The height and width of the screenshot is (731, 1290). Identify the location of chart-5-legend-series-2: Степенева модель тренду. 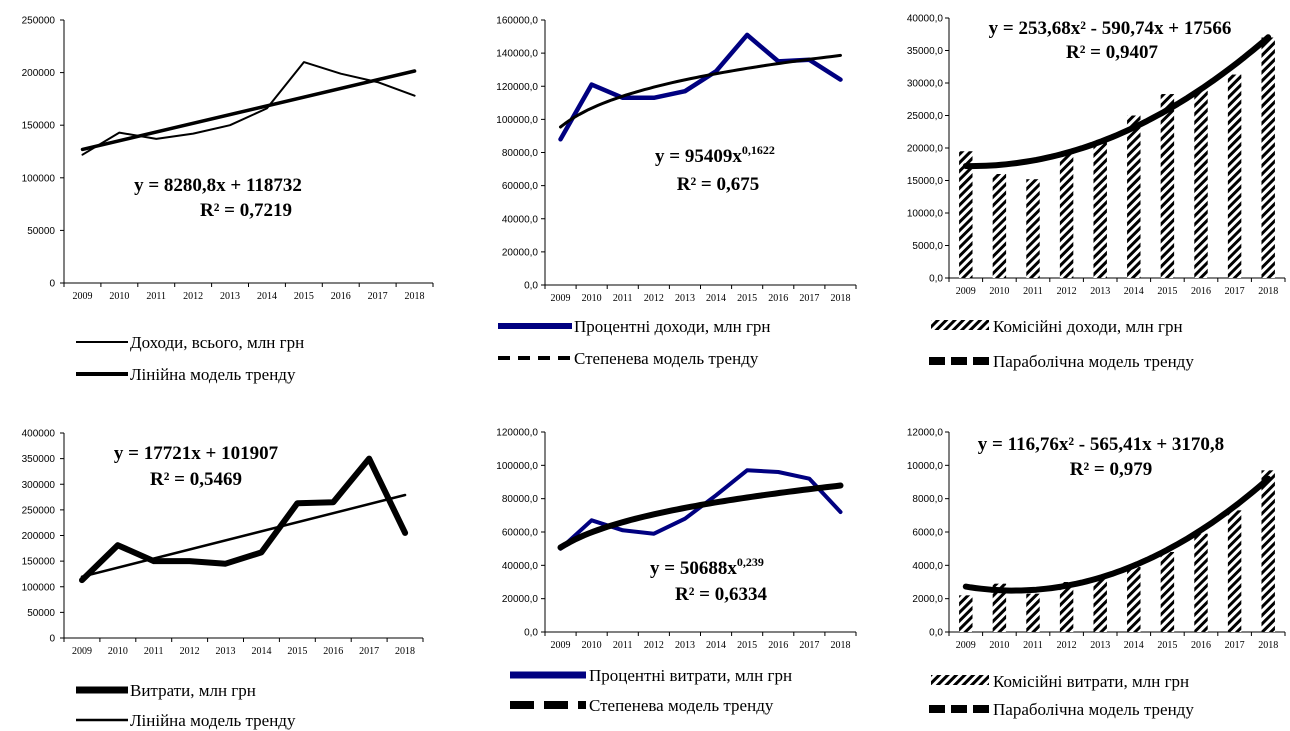
(681, 705).